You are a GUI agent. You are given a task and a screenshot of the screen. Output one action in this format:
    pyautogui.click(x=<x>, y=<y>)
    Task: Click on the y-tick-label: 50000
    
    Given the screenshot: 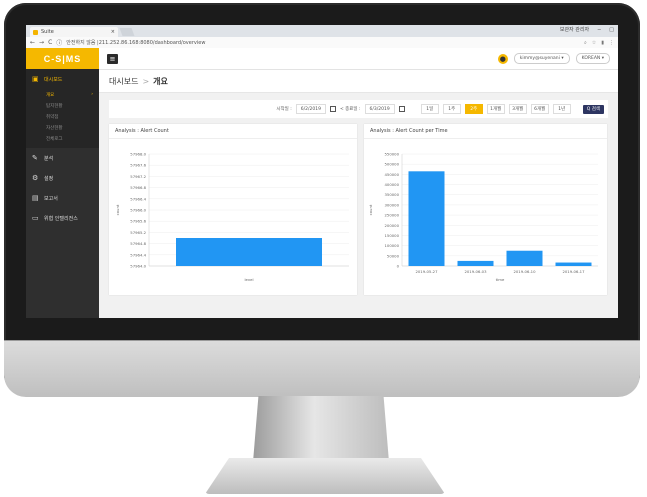 What is the action you would take?
    pyautogui.click(x=393, y=255)
    